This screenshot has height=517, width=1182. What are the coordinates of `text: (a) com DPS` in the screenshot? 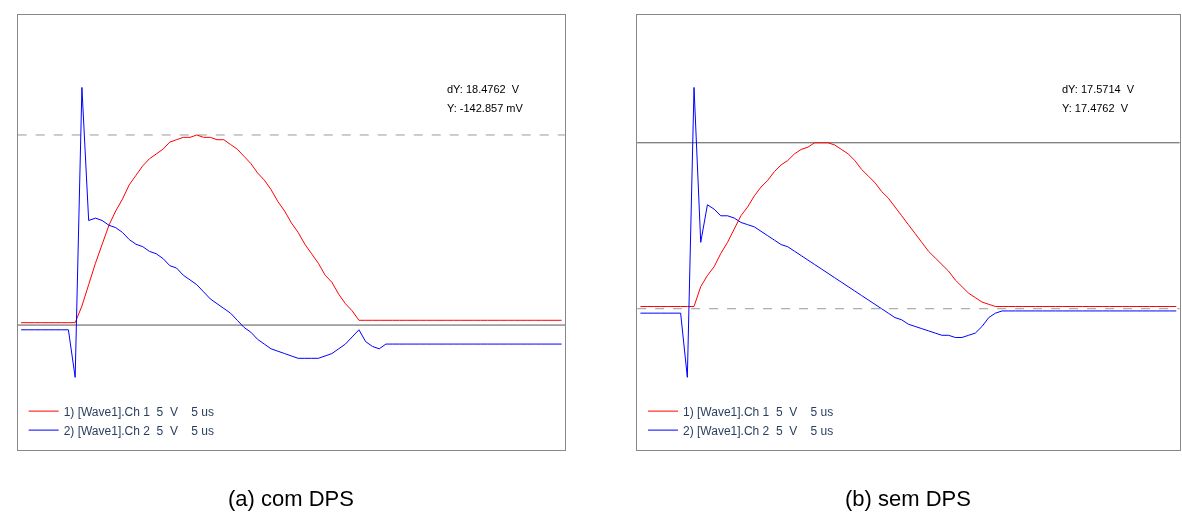 It's located at (291, 498).